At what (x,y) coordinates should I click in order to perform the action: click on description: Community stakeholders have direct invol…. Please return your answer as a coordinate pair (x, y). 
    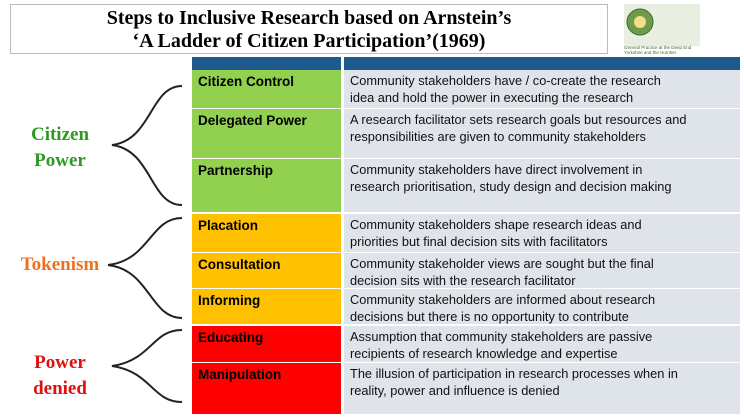
    Looking at the image, I should click on (542, 185).